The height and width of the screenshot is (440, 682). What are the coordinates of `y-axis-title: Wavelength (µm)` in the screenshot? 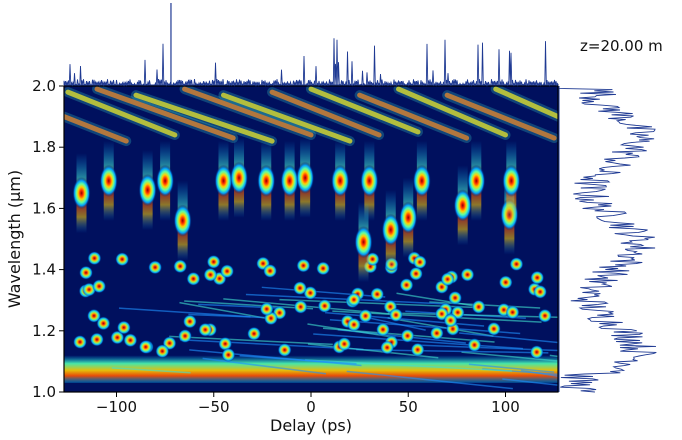 It's located at (14, 239).